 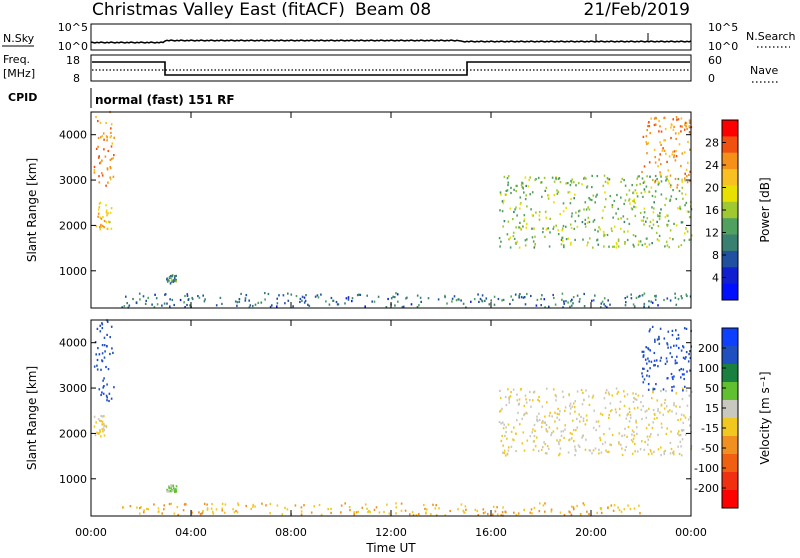 I want to click on date-label: 21/Feb/2019, so click(x=637, y=10).